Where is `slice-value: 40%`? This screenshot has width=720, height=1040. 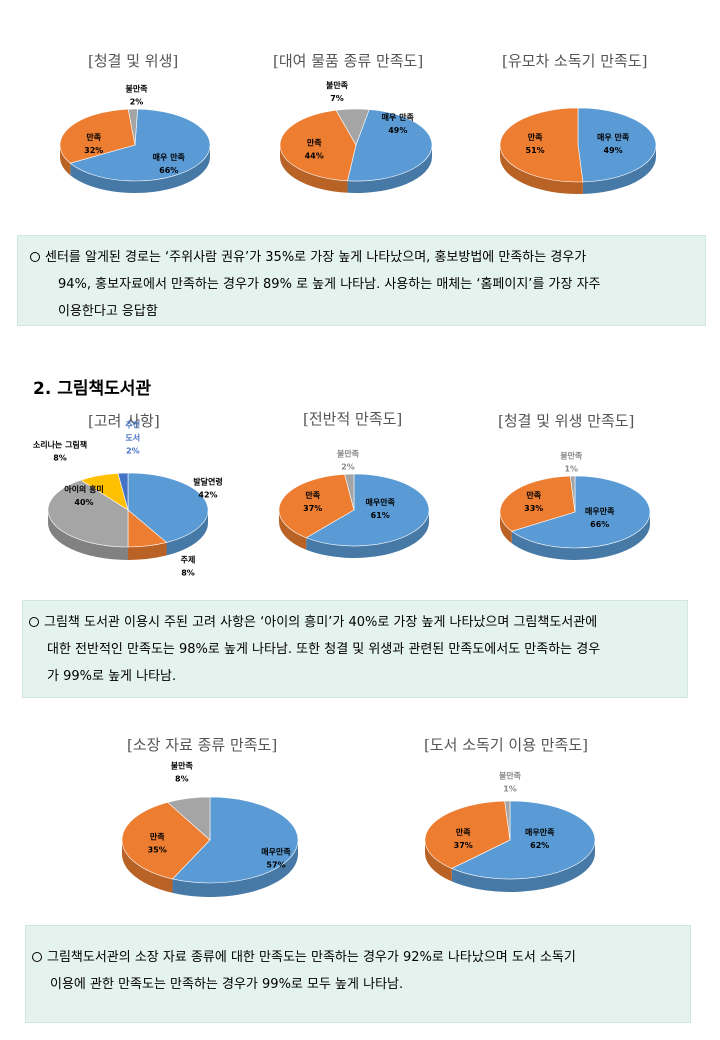 slice-value: 40% is located at coordinates (83, 502).